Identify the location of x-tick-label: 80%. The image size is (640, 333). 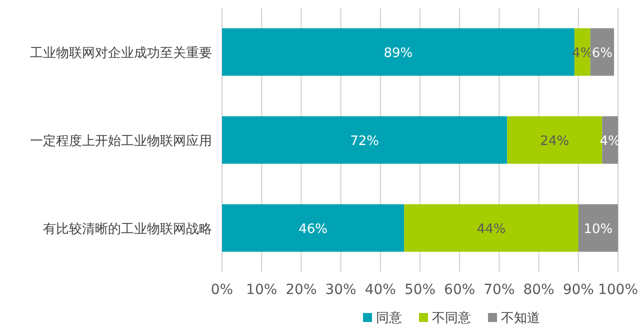
(538, 290).